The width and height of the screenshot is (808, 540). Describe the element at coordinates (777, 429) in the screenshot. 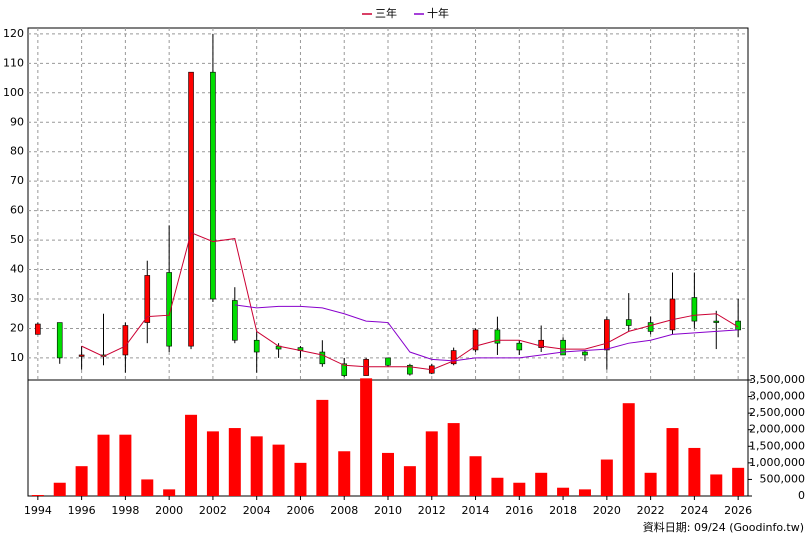

I see `y-tick-label: 2,000,000` at that location.